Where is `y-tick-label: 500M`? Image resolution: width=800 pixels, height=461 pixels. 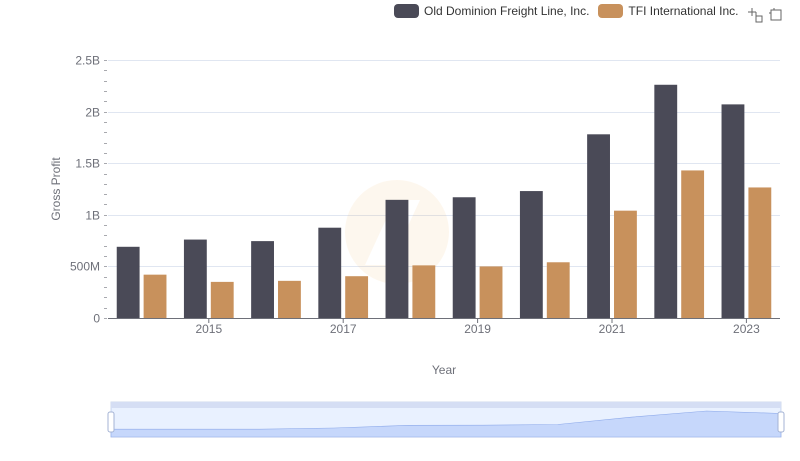 y-tick-label: 500M is located at coordinates (85, 267).